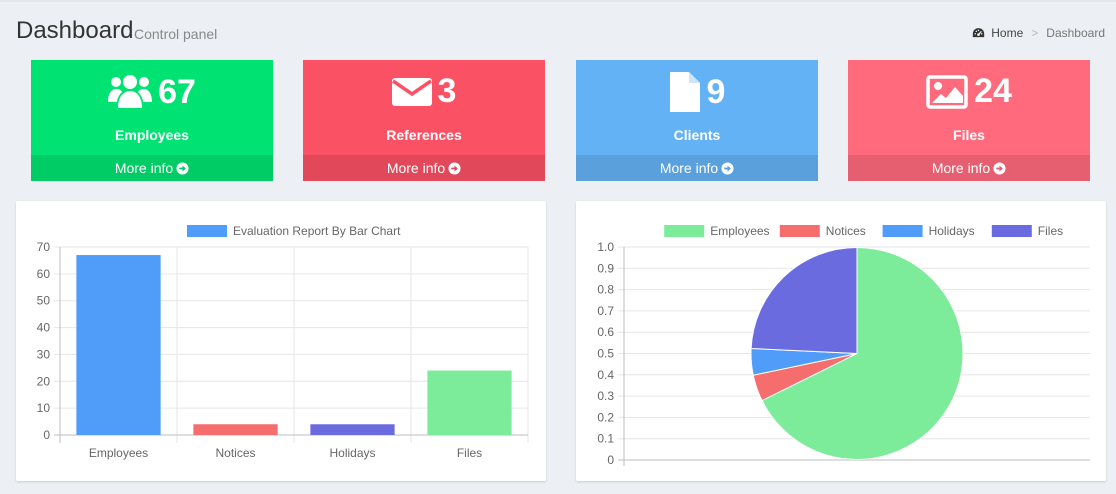 This screenshot has height=494, width=1116. Describe the element at coordinates (947, 91) in the screenshot. I see `image-icon` at that location.